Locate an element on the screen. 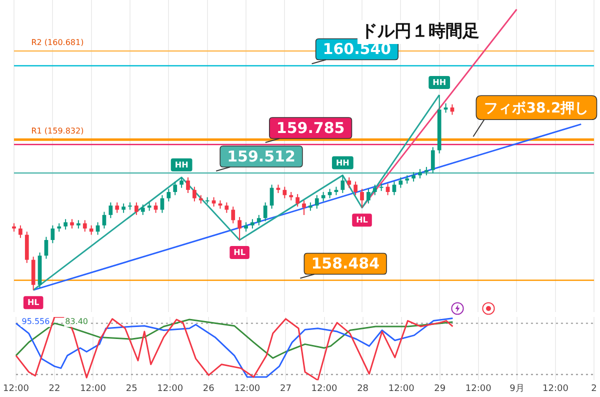 Image resolution: width=600 pixels, height=397 pixels. x-tick-label: 2 is located at coordinates (594, 389).